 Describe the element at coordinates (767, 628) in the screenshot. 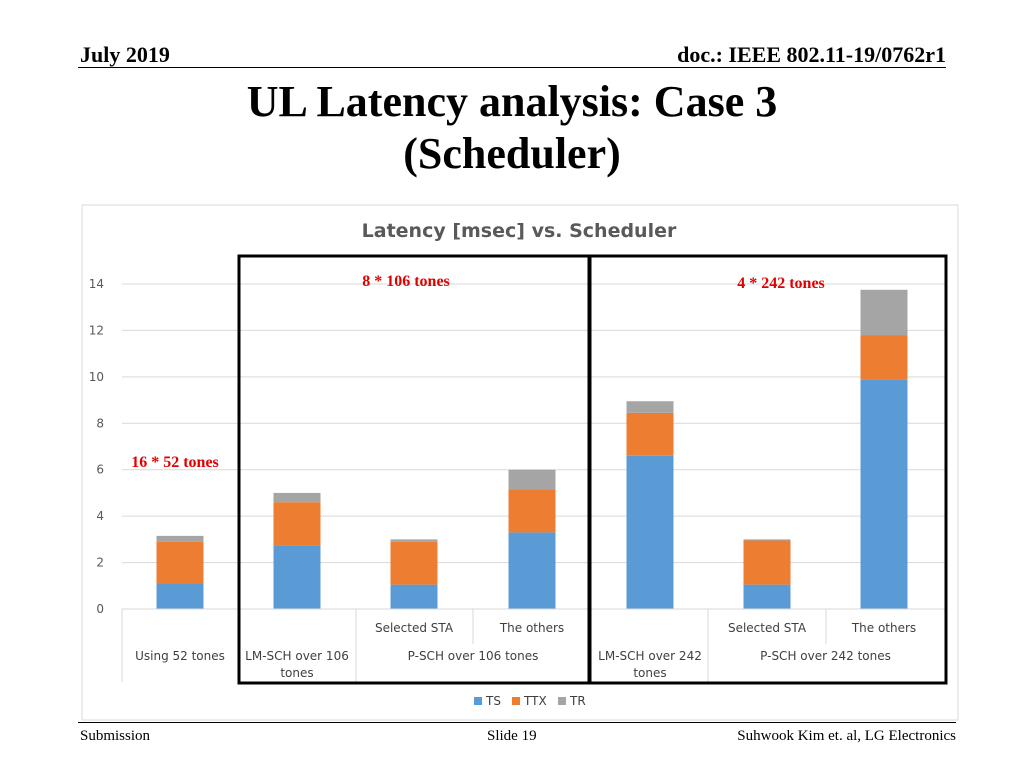

I see `x-sub-label-5: Selected STA` at that location.